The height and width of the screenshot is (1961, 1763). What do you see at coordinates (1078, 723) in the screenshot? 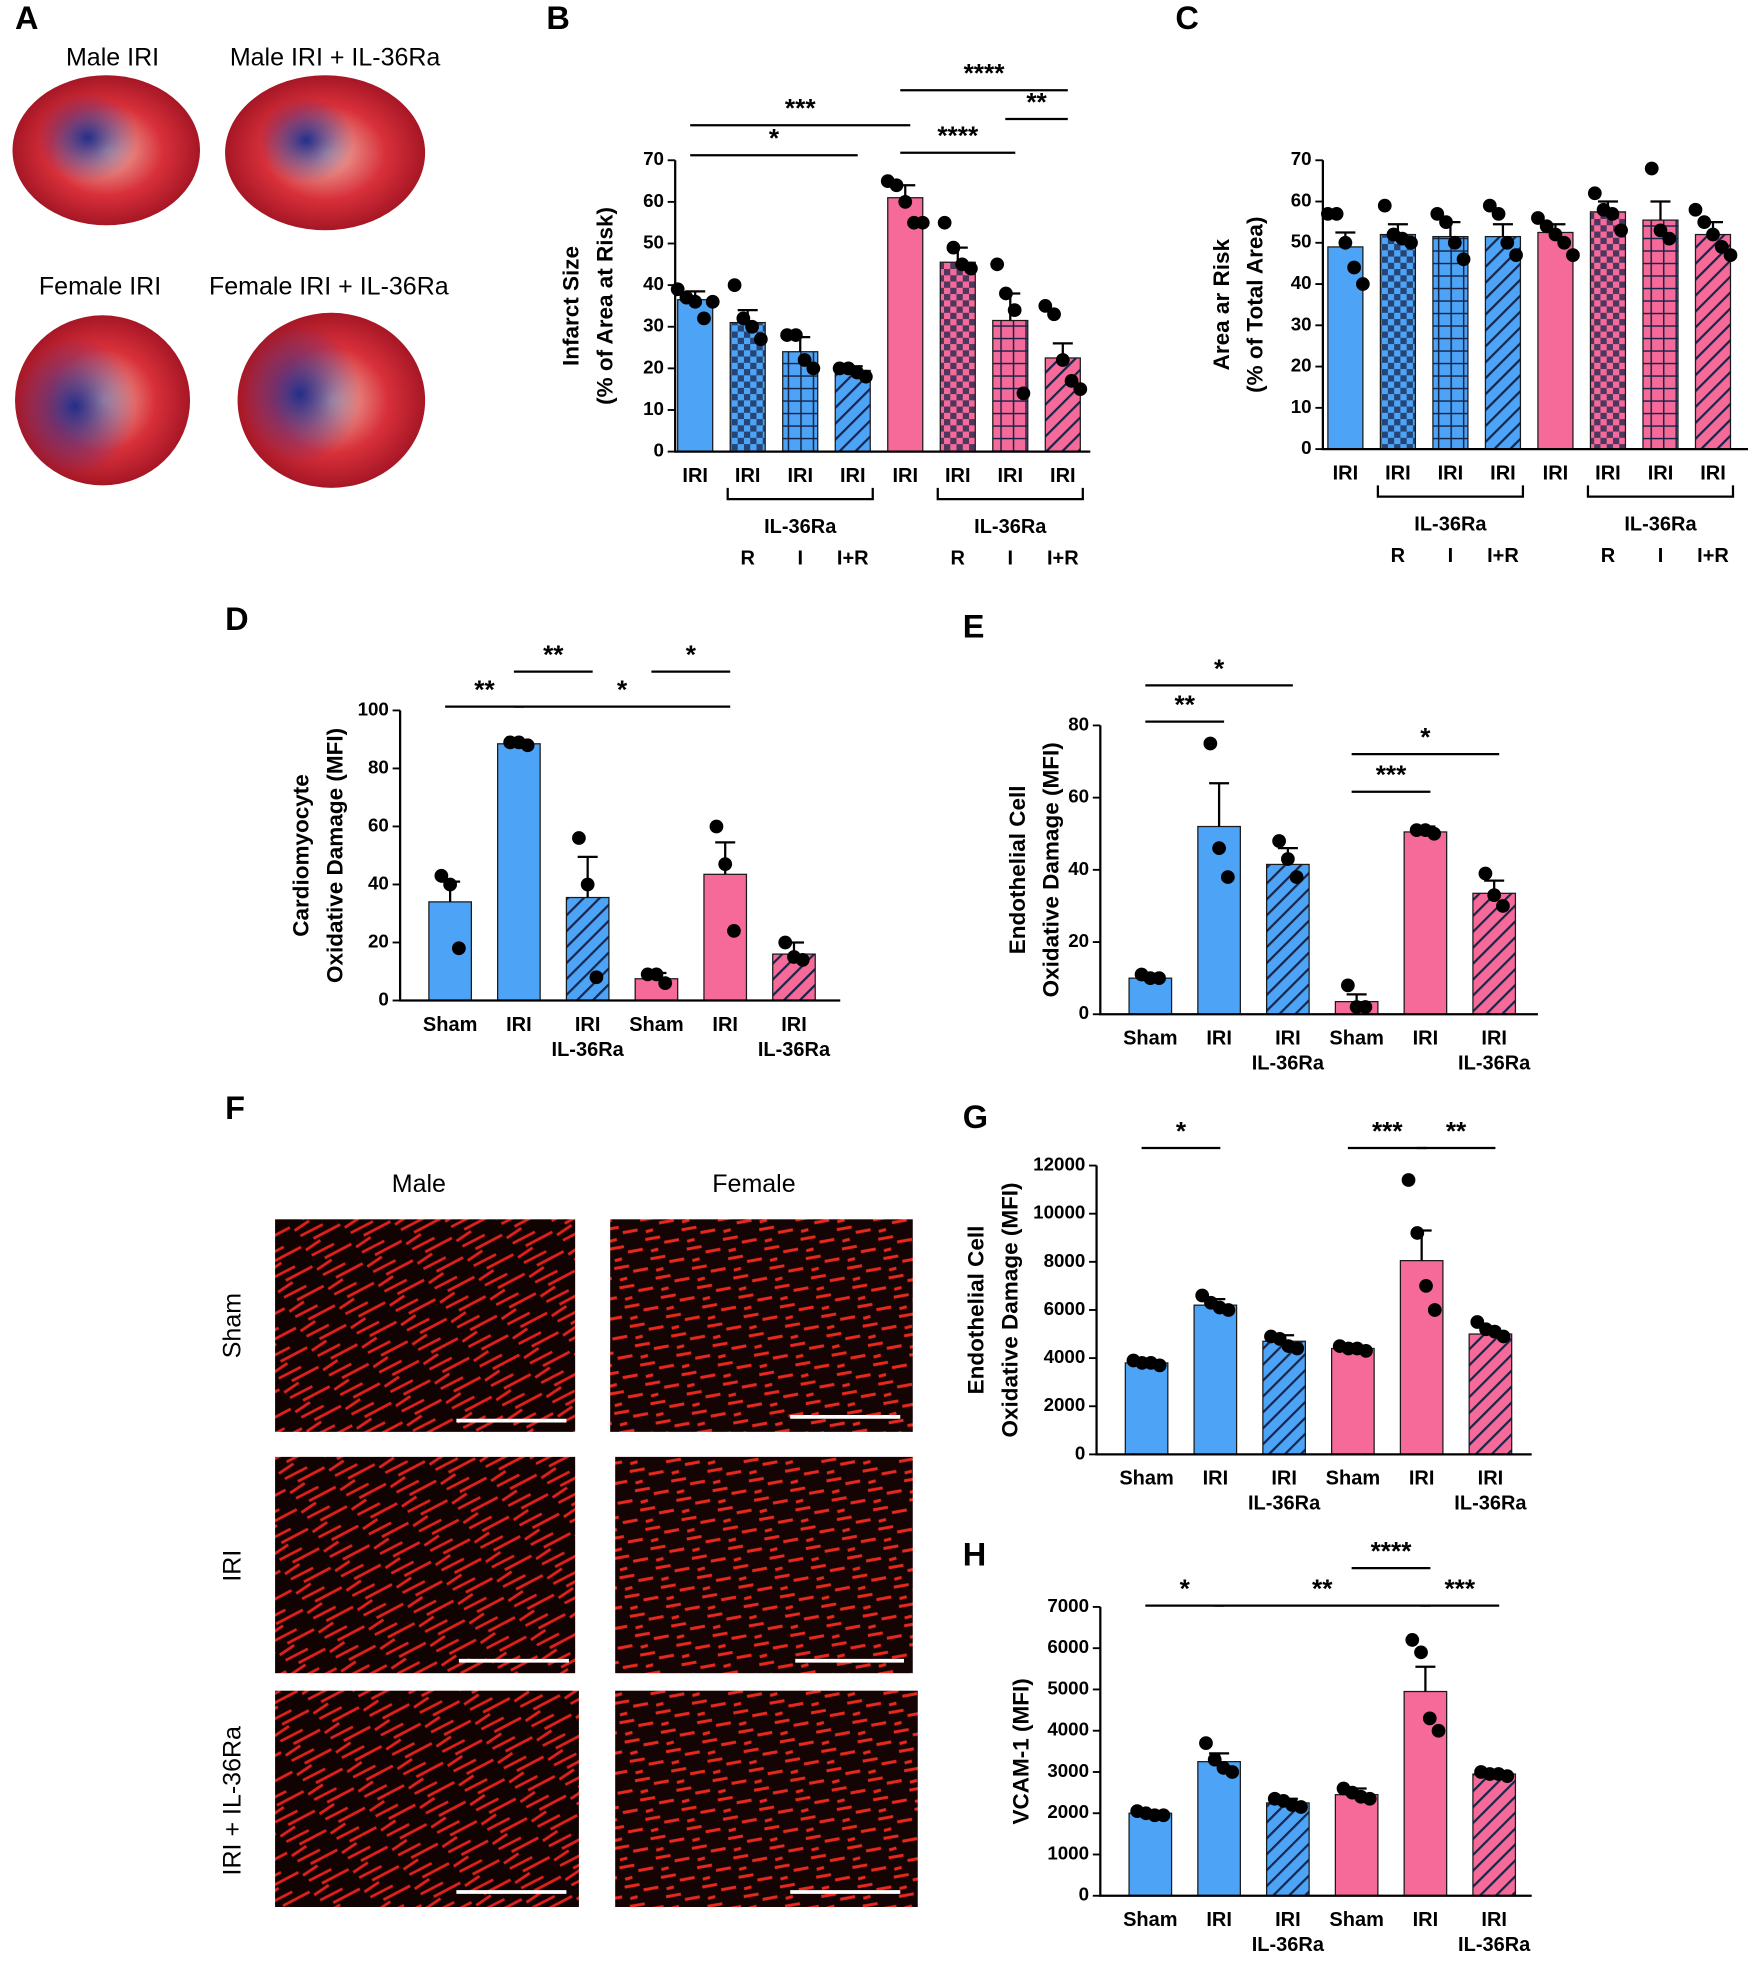
I see `y-tick-label: 80` at bounding box center [1078, 723].